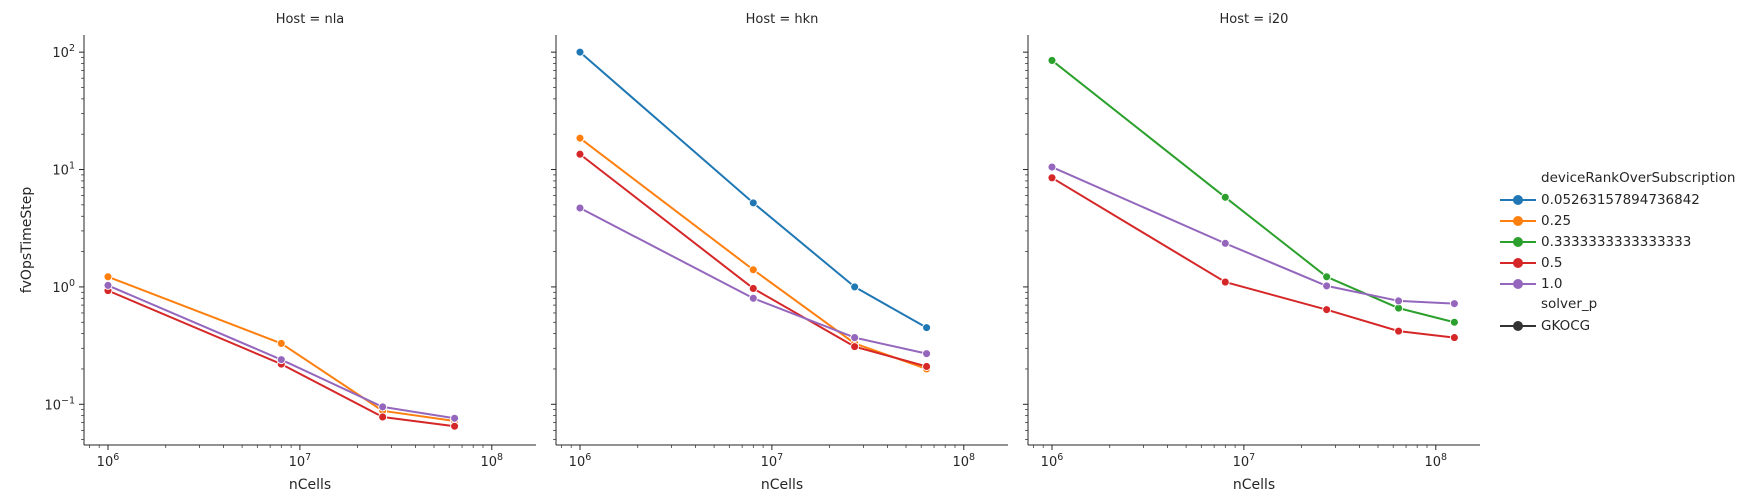 The width and height of the screenshot is (1750, 500). I want to click on y-axis-label: fvOpsTimeStep, so click(27, 240).